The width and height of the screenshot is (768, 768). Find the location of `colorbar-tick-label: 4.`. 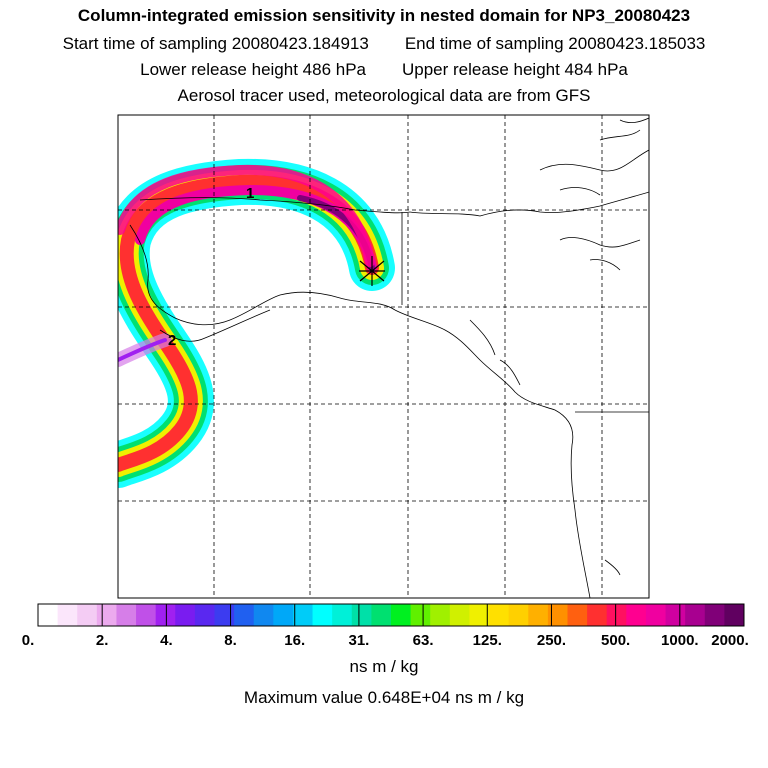

colorbar-tick-label: 4. is located at coordinates (166, 640).